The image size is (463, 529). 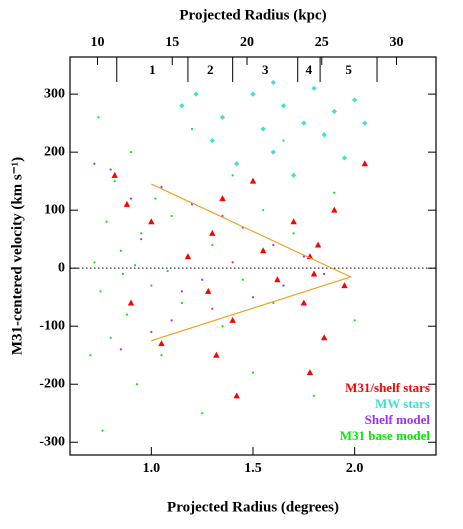 I want to click on x-tick-label: 1.0, so click(x=152, y=468).